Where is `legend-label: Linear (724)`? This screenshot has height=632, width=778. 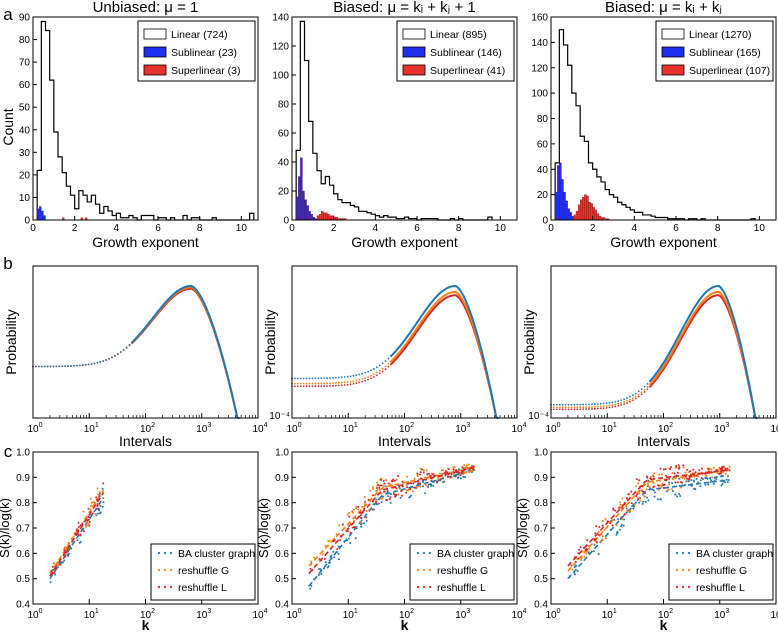 legend-label: Linear (724) is located at coordinates (199, 35).